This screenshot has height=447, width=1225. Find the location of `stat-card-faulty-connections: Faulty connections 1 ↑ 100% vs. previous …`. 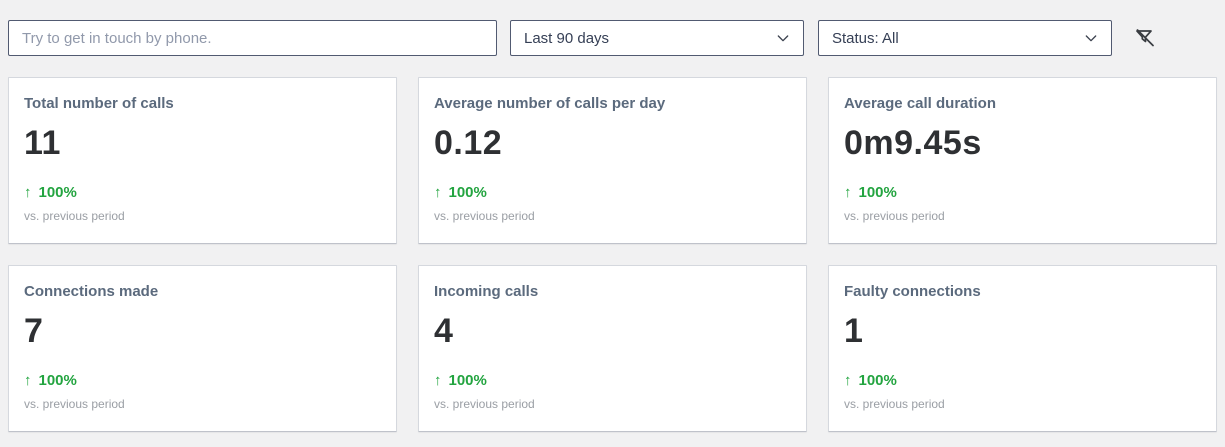

stat-card-faulty-connections: Faulty connections 1 ↑ 100% vs. previous … is located at coordinates (1022, 348).